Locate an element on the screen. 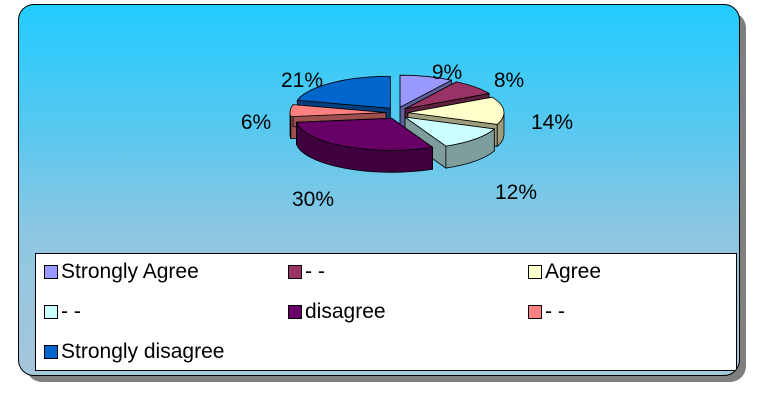 This screenshot has height=393, width=760. percent-label-5: 6% is located at coordinates (256, 122).